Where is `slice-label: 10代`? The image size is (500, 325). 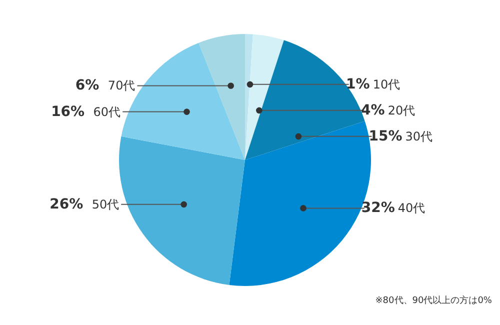 slice-label: 10代 is located at coordinates (386, 84).